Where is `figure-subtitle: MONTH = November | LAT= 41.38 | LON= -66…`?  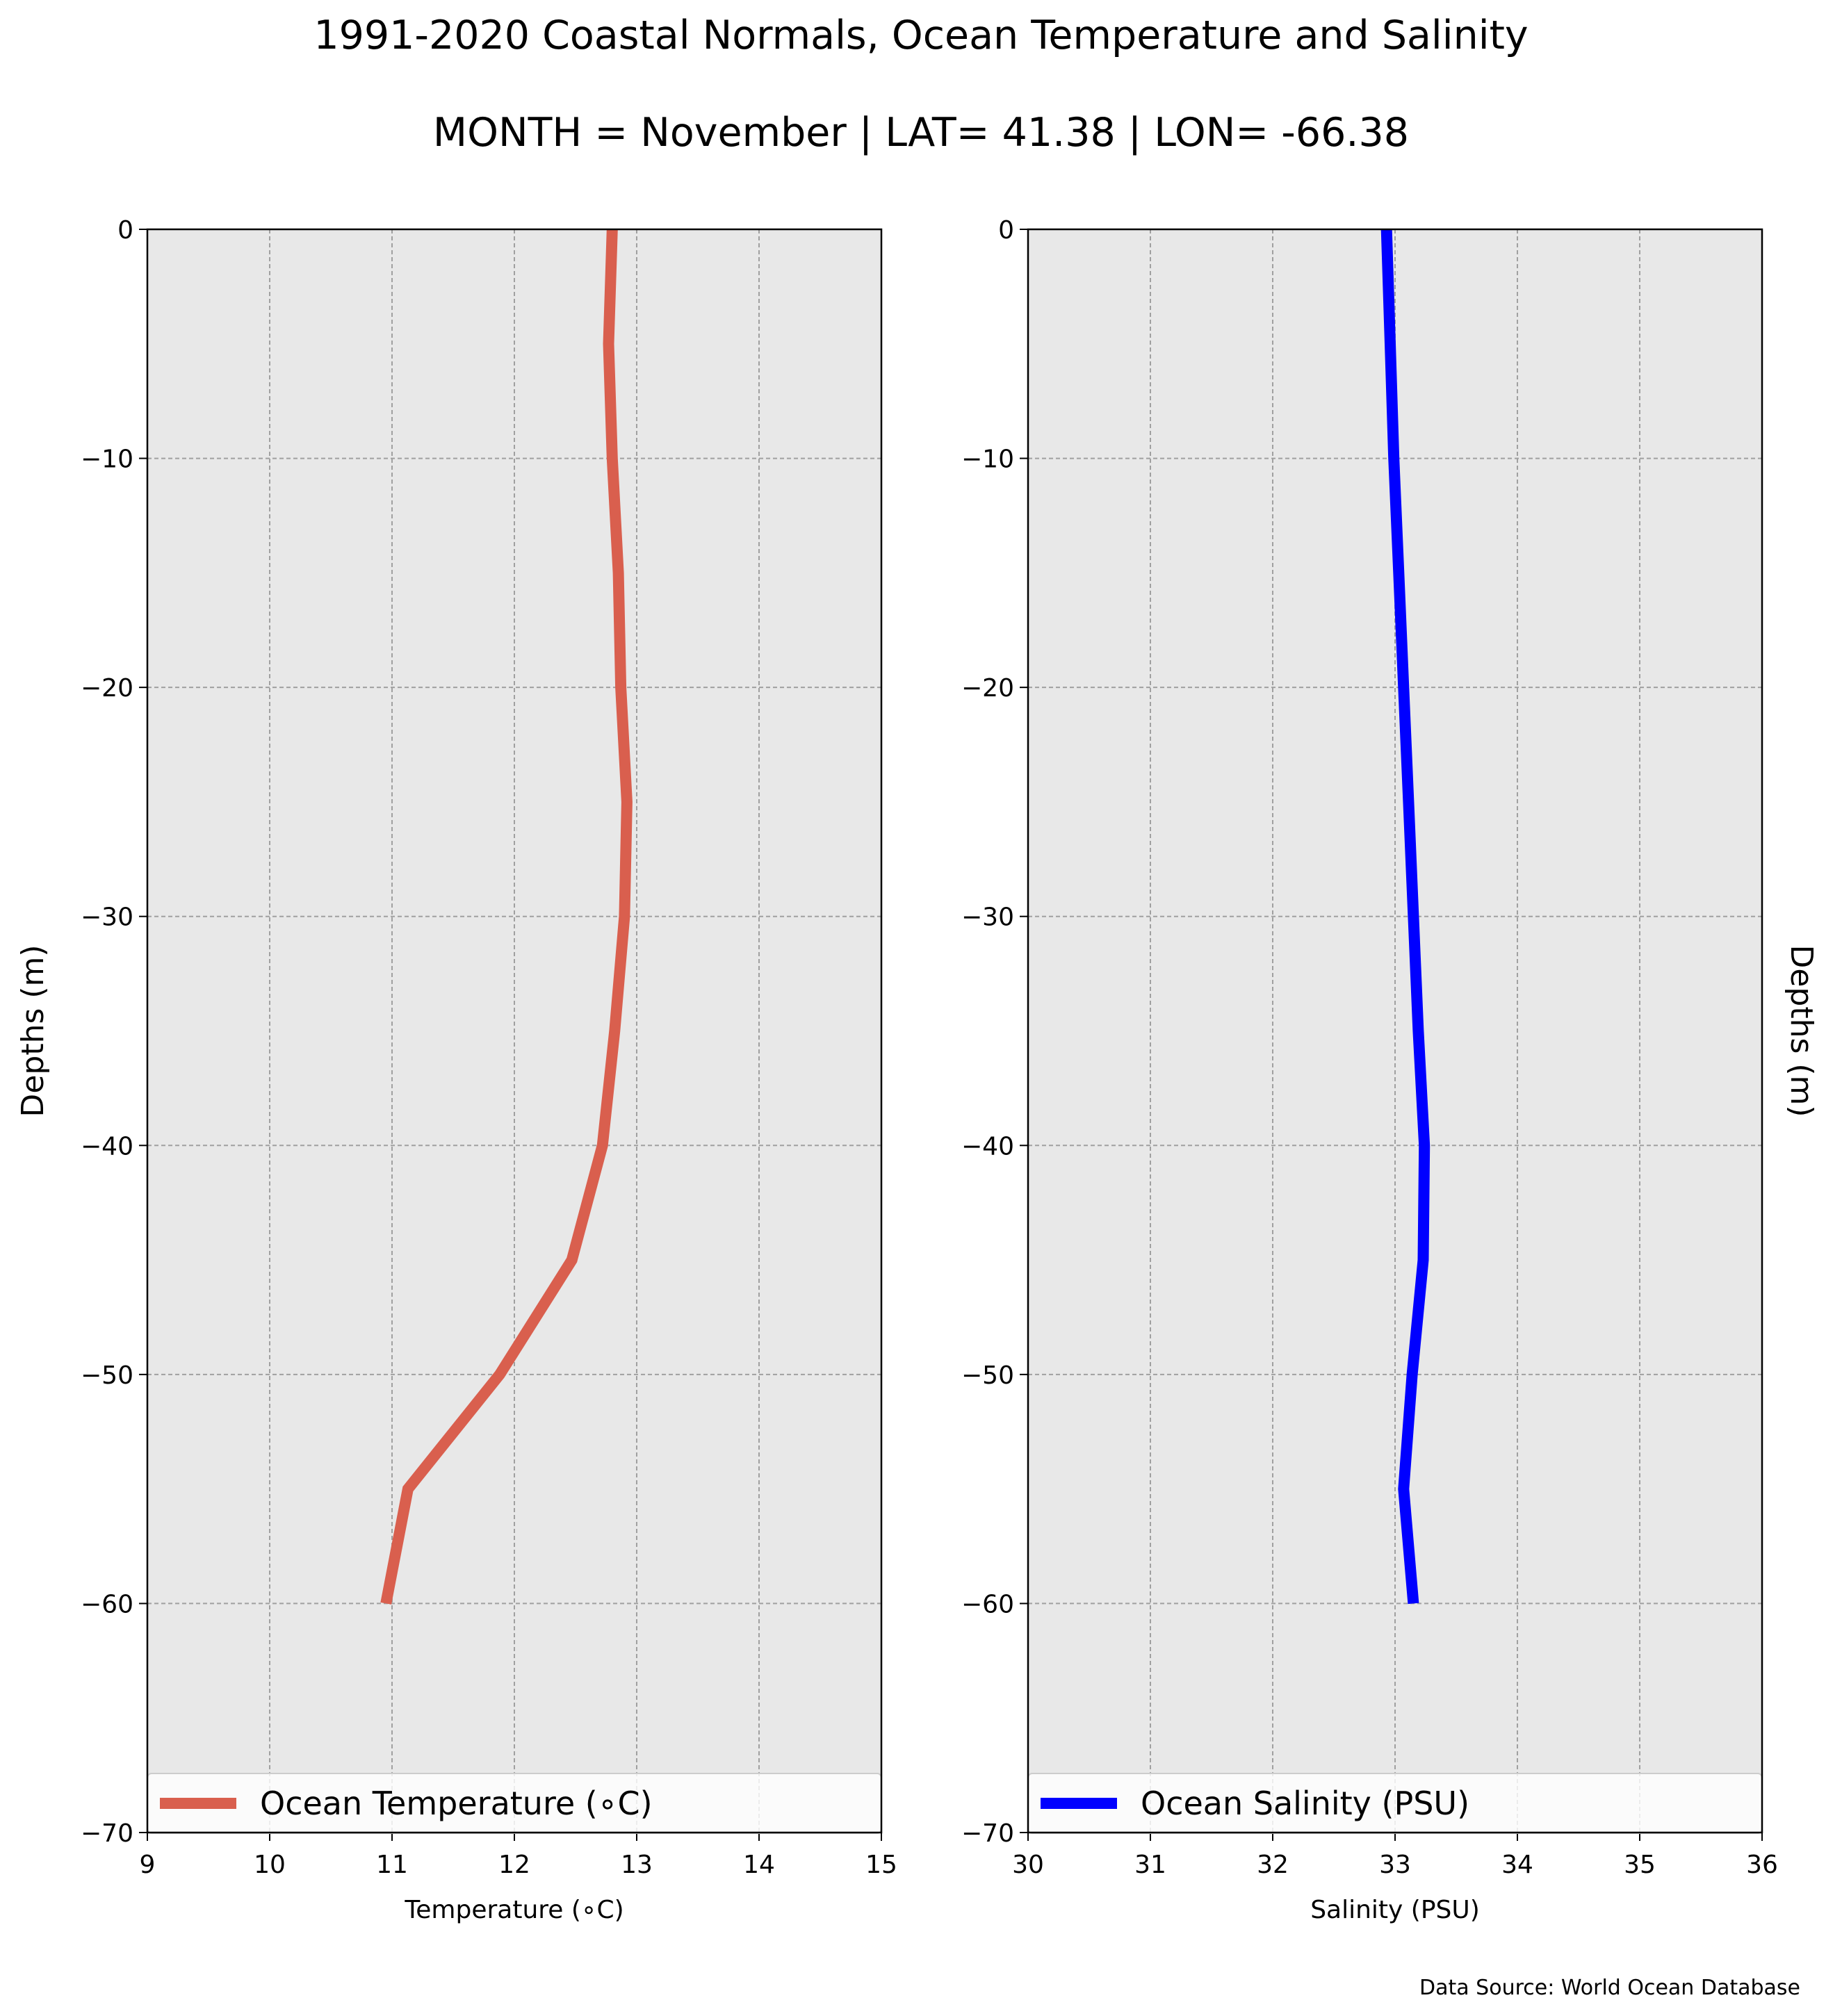
figure-subtitle: MONTH = November | LAT= 41.38 | LON= -66… is located at coordinates (921, 133).